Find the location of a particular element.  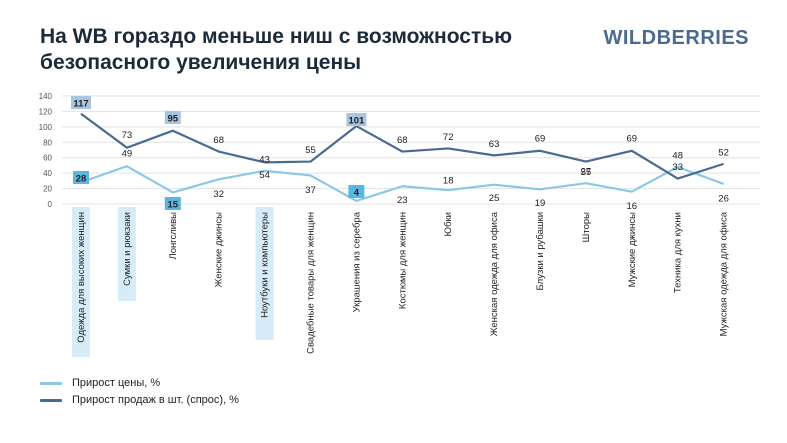

y-tick-label: 60 is located at coordinates (47, 158).